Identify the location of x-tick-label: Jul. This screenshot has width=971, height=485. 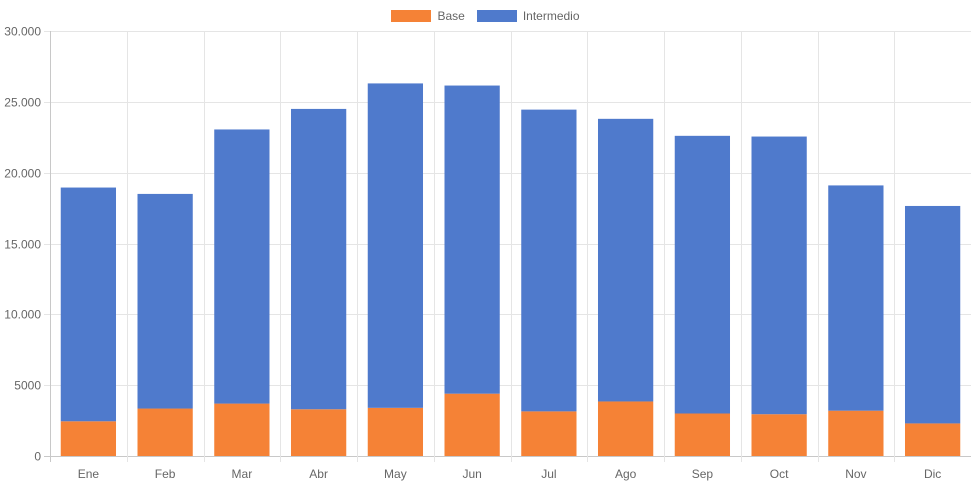
(548, 474).